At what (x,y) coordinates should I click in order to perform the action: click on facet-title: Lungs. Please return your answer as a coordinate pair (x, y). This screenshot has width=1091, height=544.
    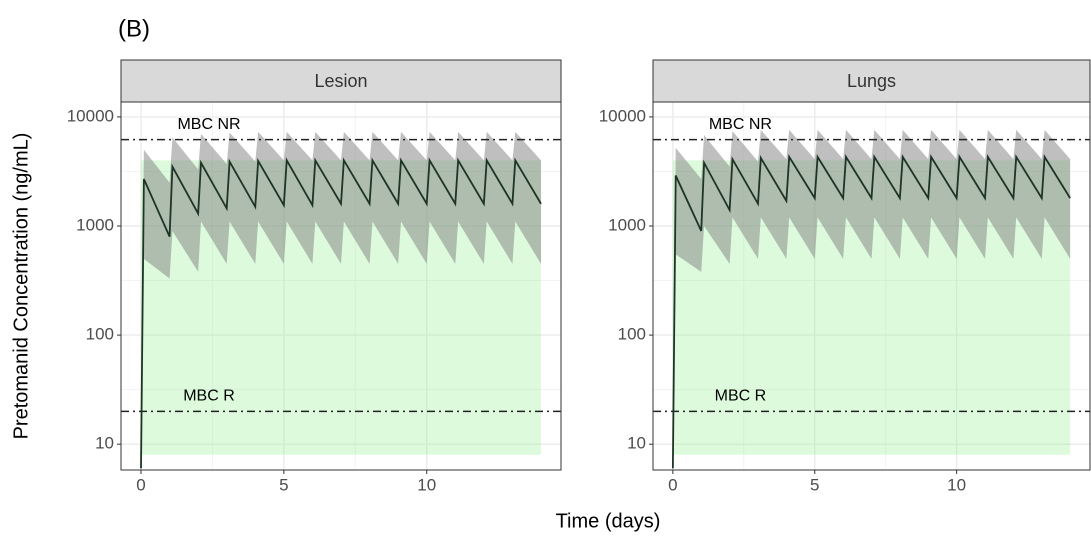
    Looking at the image, I should click on (871, 81).